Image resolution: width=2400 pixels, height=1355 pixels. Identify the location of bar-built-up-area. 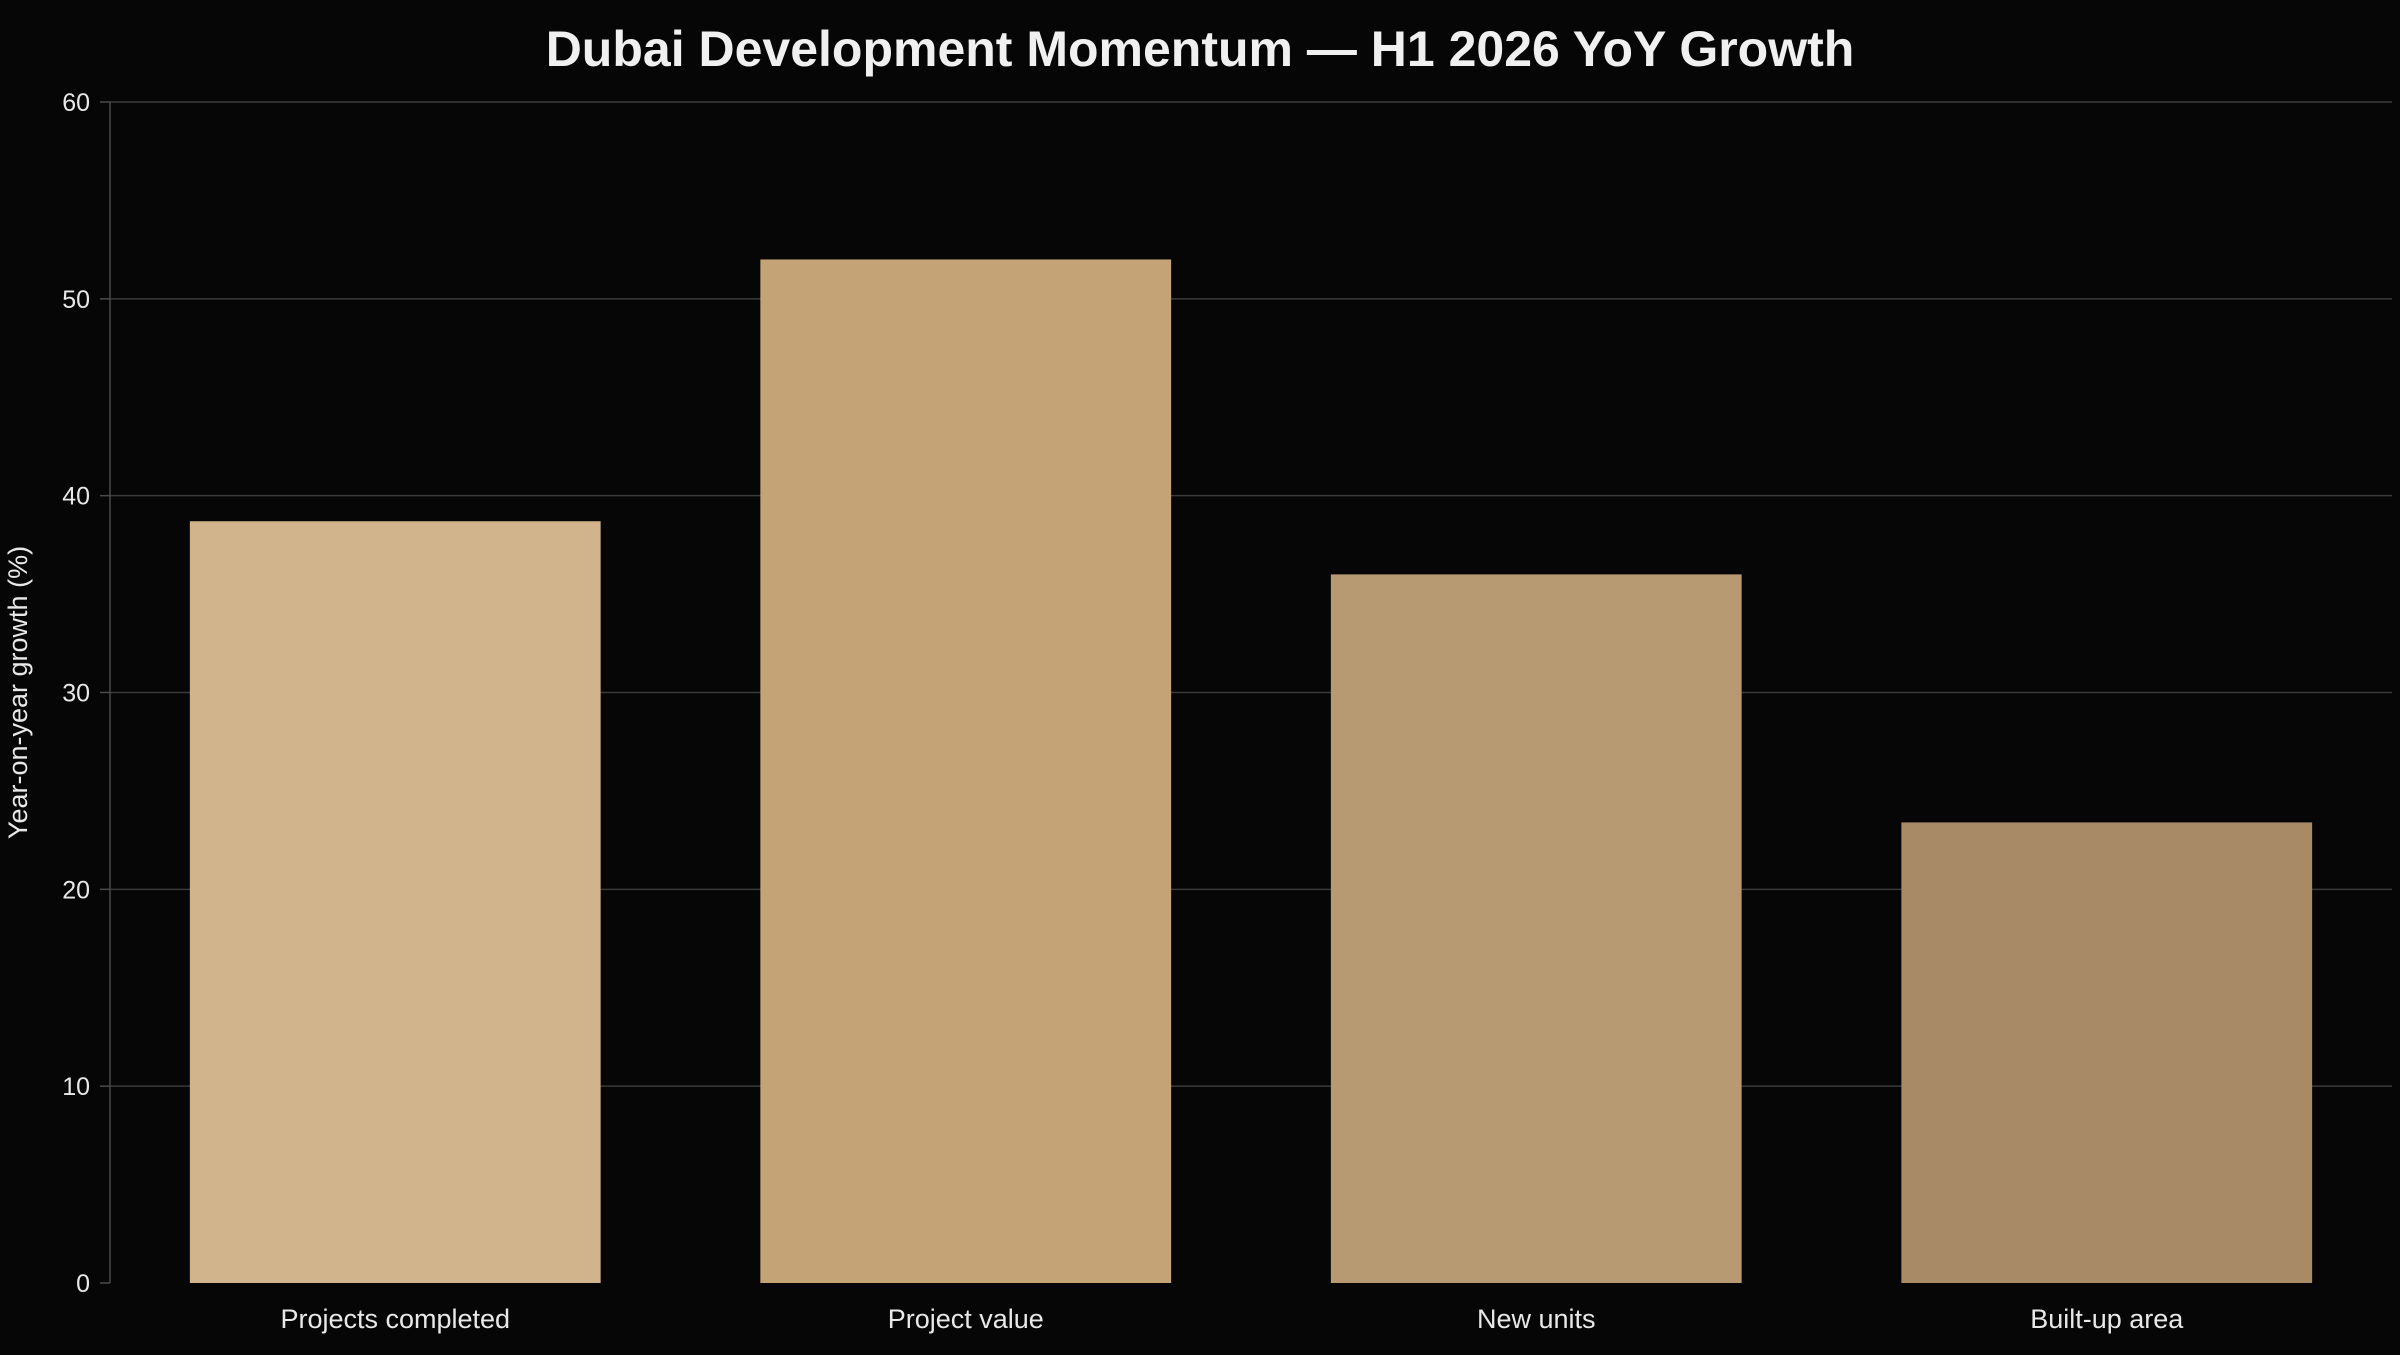
(2107, 1052).